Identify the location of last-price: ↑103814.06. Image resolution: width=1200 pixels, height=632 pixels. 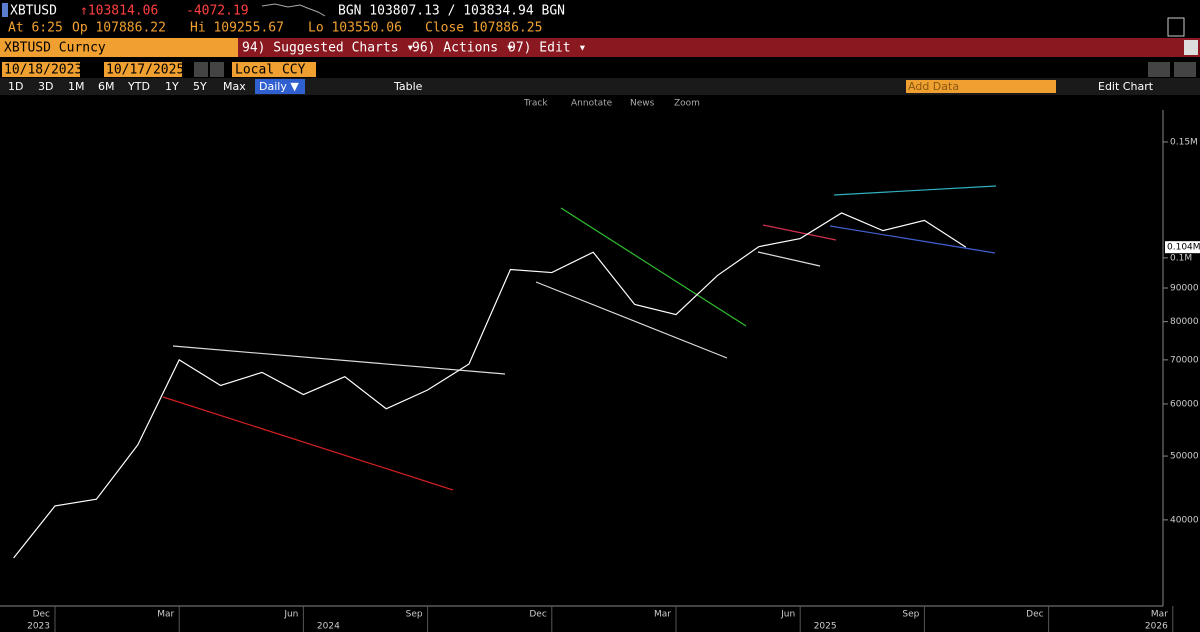
(119, 11).